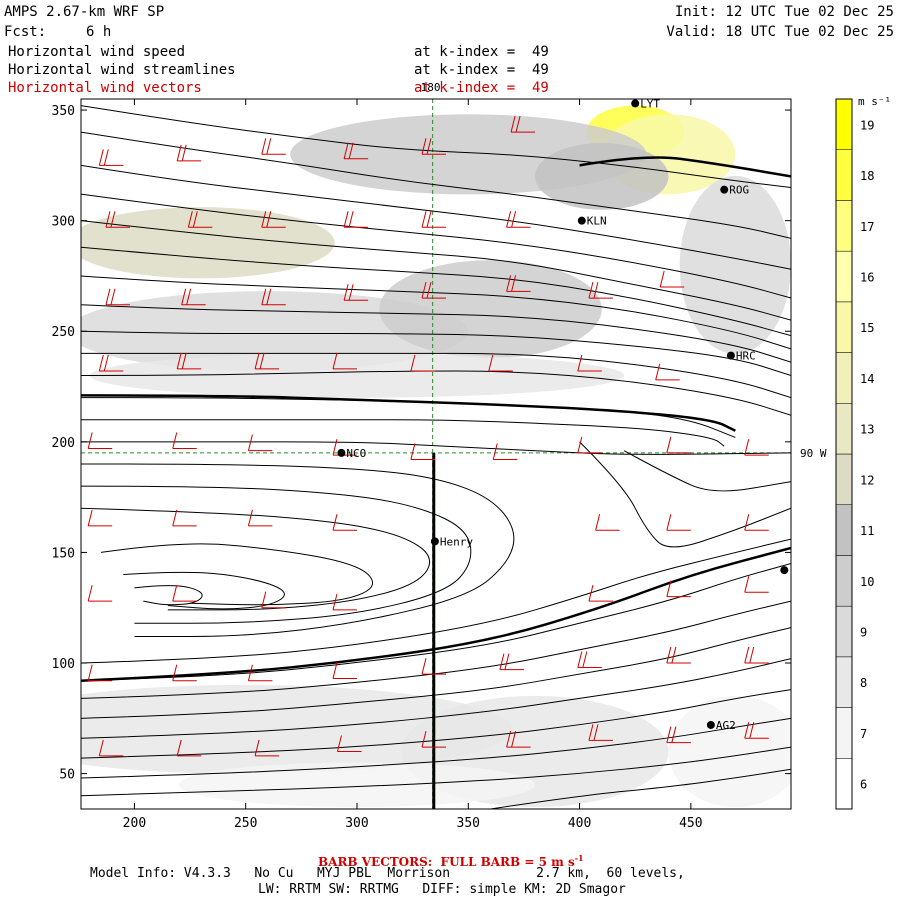 The width and height of the screenshot is (900, 900). I want to click on model-title: AMPS 2.67-km WRF SP, so click(84, 12).